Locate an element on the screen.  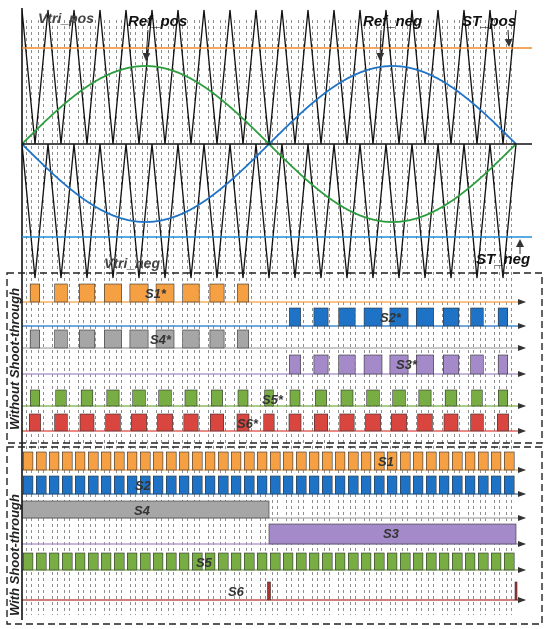
vtri-neg-label: Vtri_neg is located at coordinates (132, 263).